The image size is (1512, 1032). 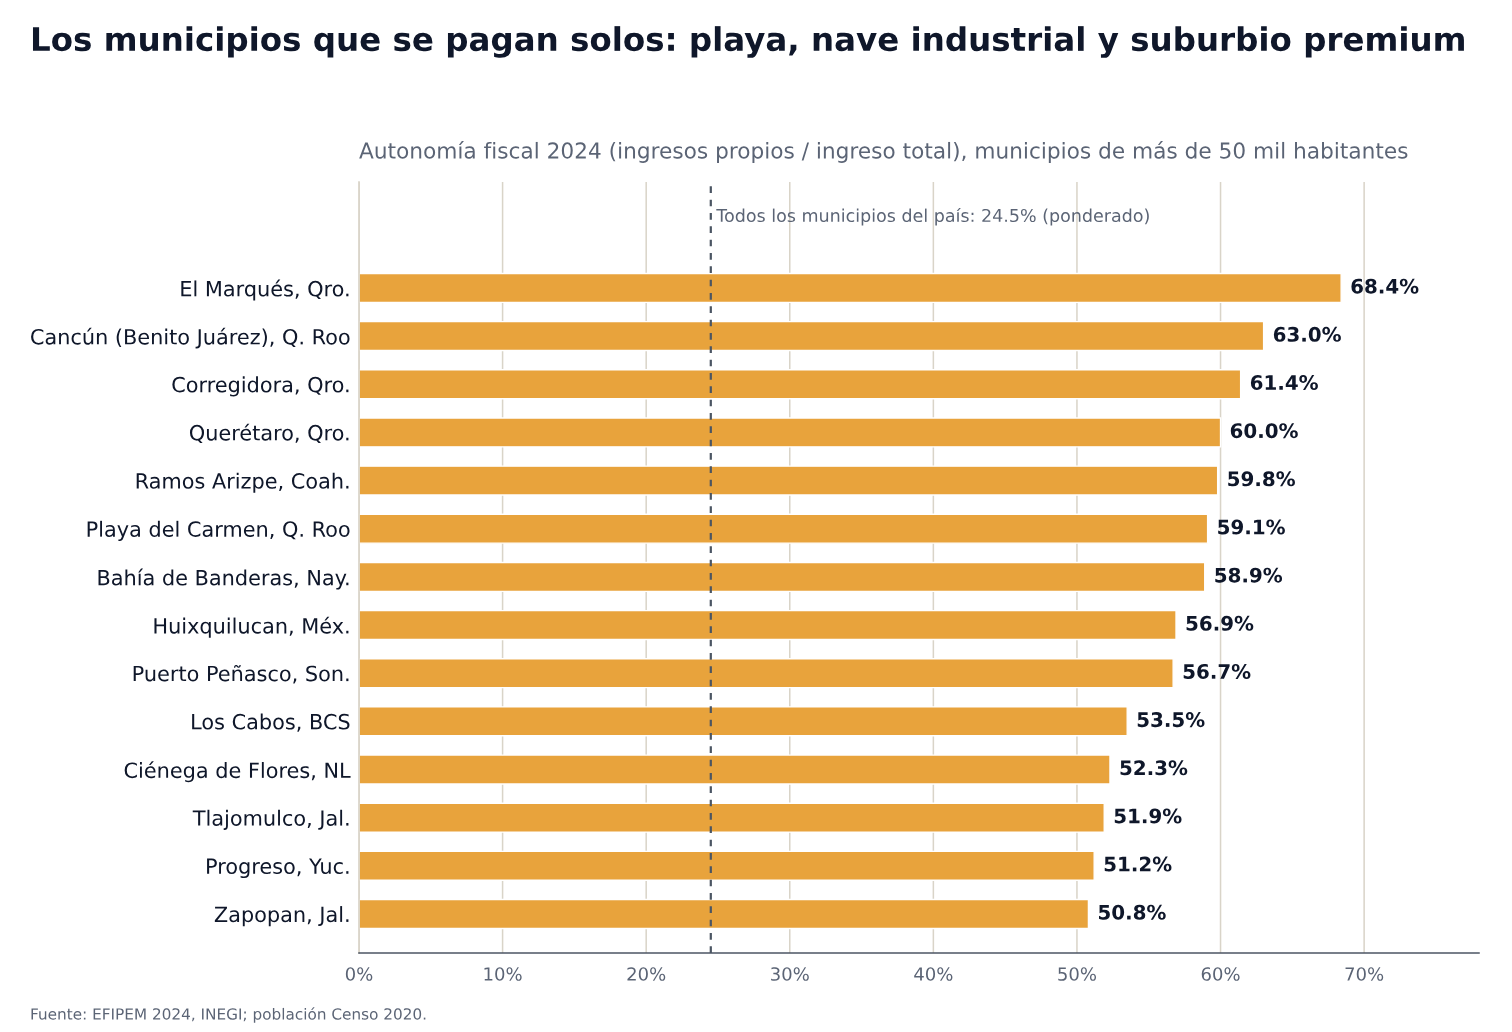 I want to click on y-tick-label: El Marqués, Qro., so click(x=265, y=290).